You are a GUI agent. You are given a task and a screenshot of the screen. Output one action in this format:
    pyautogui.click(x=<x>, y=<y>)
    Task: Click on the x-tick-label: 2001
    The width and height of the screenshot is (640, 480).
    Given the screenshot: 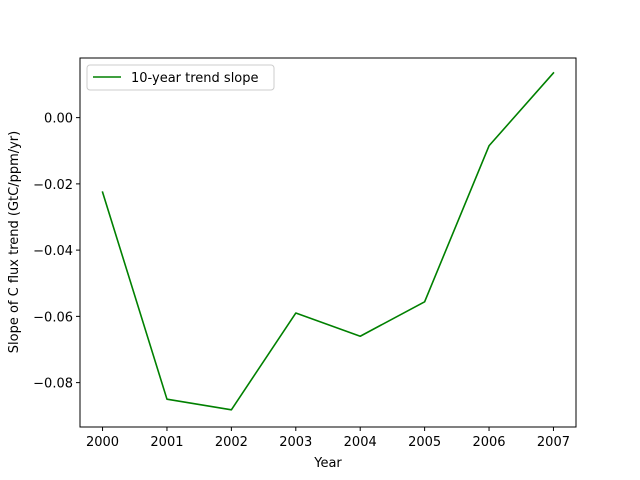 What is the action you would take?
    pyautogui.click(x=166, y=442)
    